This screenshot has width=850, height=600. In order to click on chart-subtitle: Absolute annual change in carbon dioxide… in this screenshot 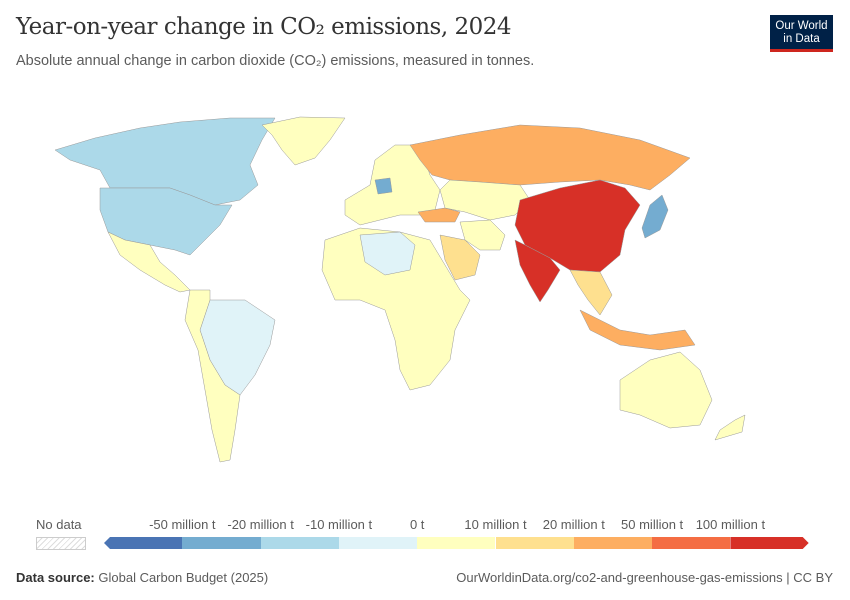, I will do `click(275, 61)`.